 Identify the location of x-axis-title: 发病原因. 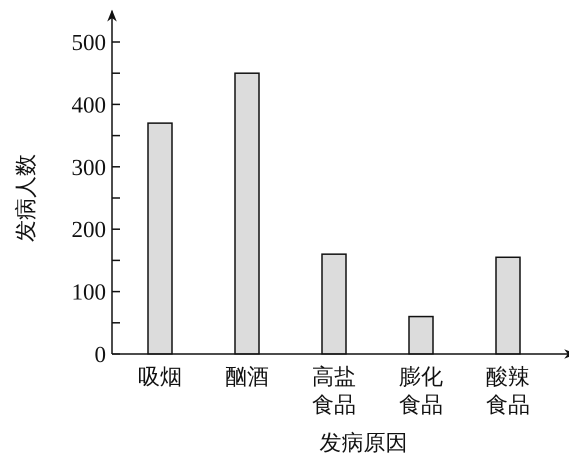
(364, 442).